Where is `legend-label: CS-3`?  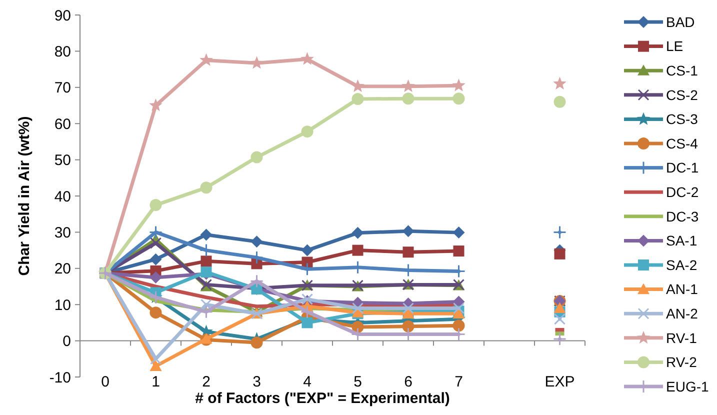 legend-label: CS-3 is located at coordinates (682, 119).